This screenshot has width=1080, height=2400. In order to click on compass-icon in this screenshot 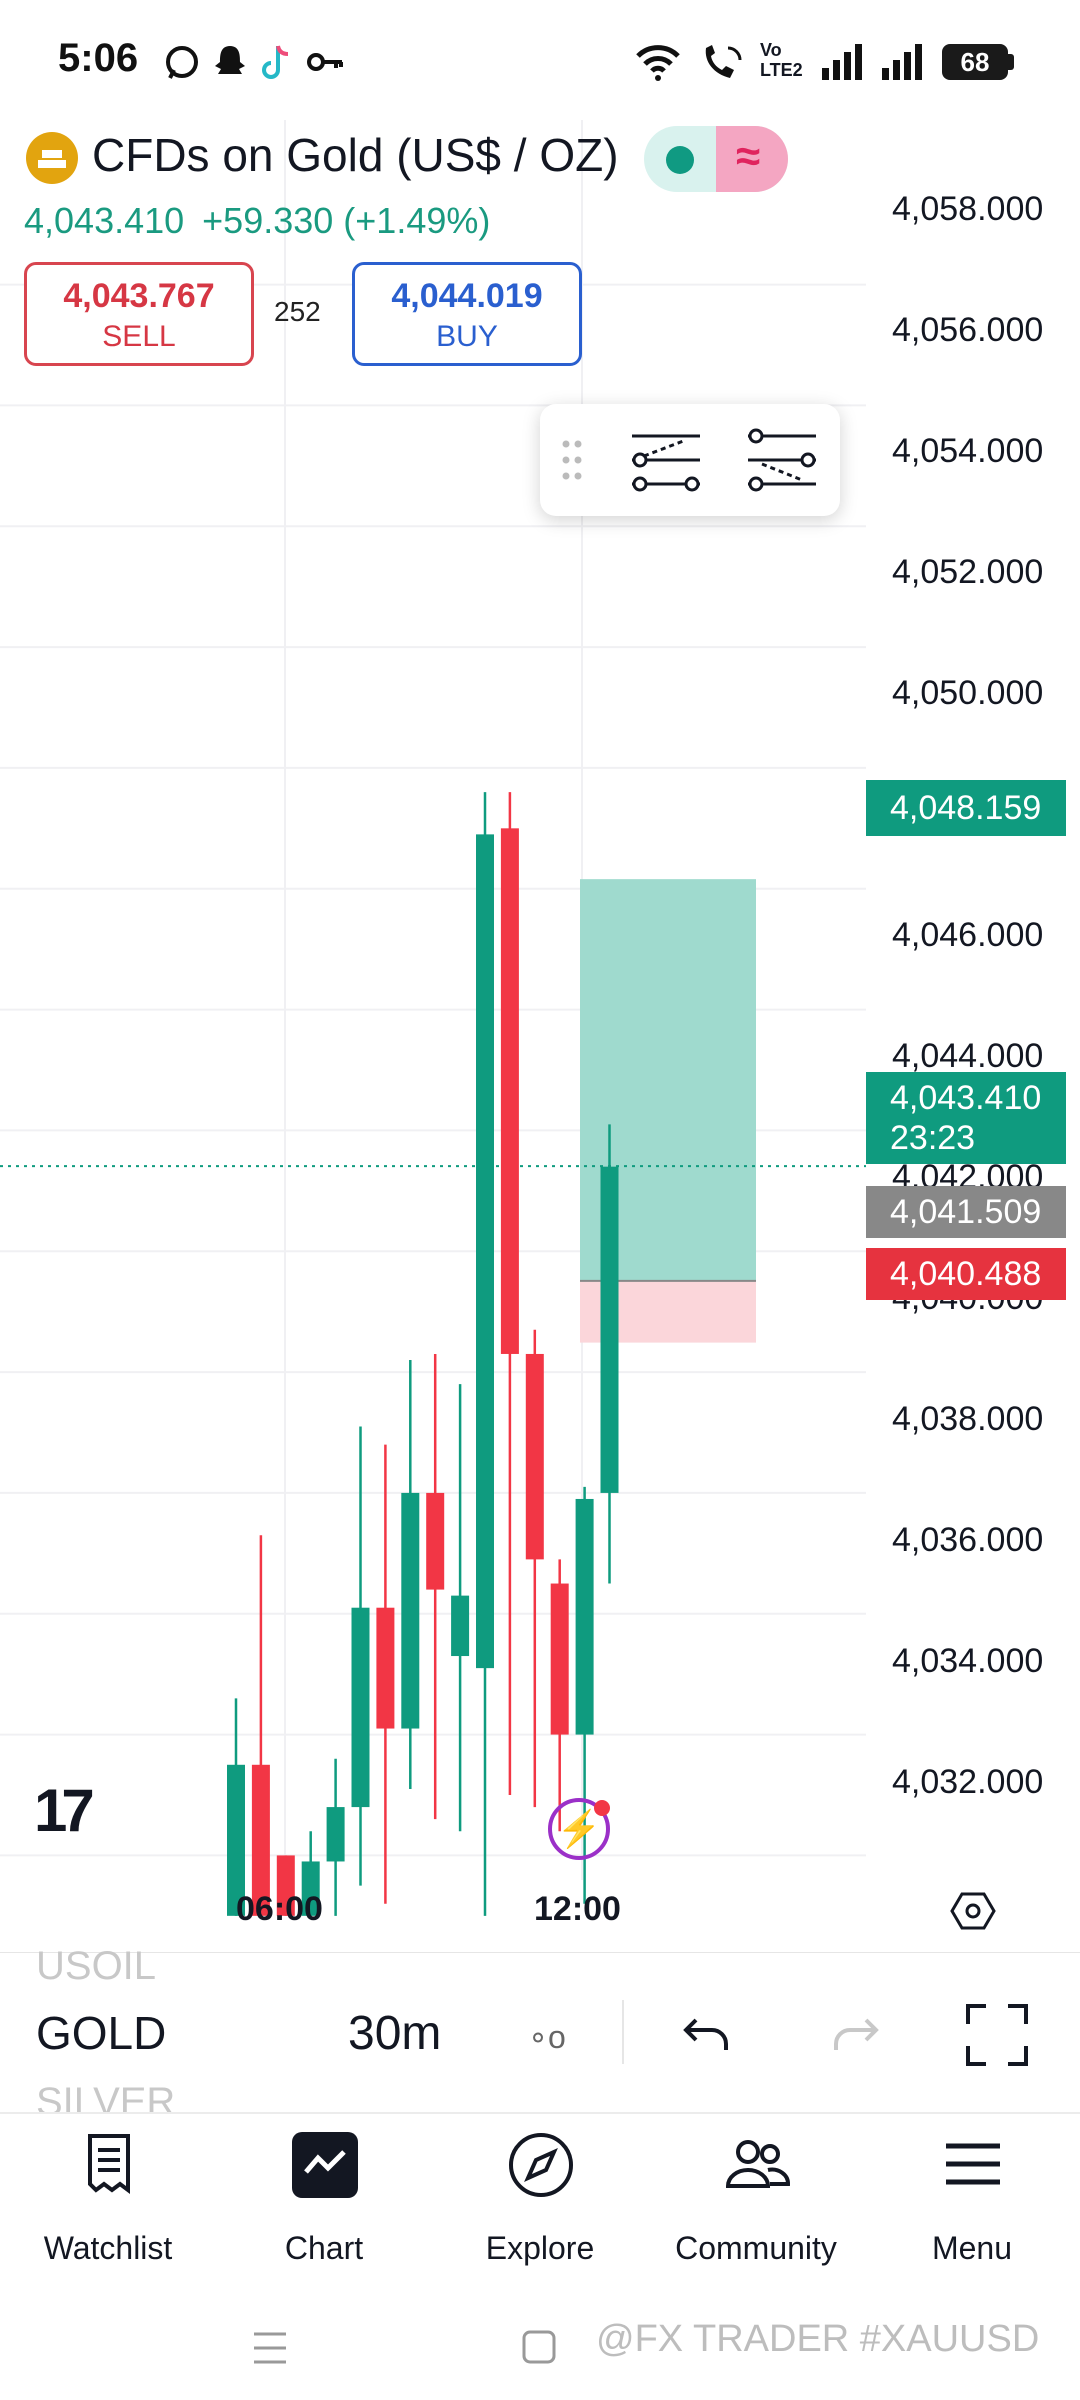, I will do `click(541, 2165)`.